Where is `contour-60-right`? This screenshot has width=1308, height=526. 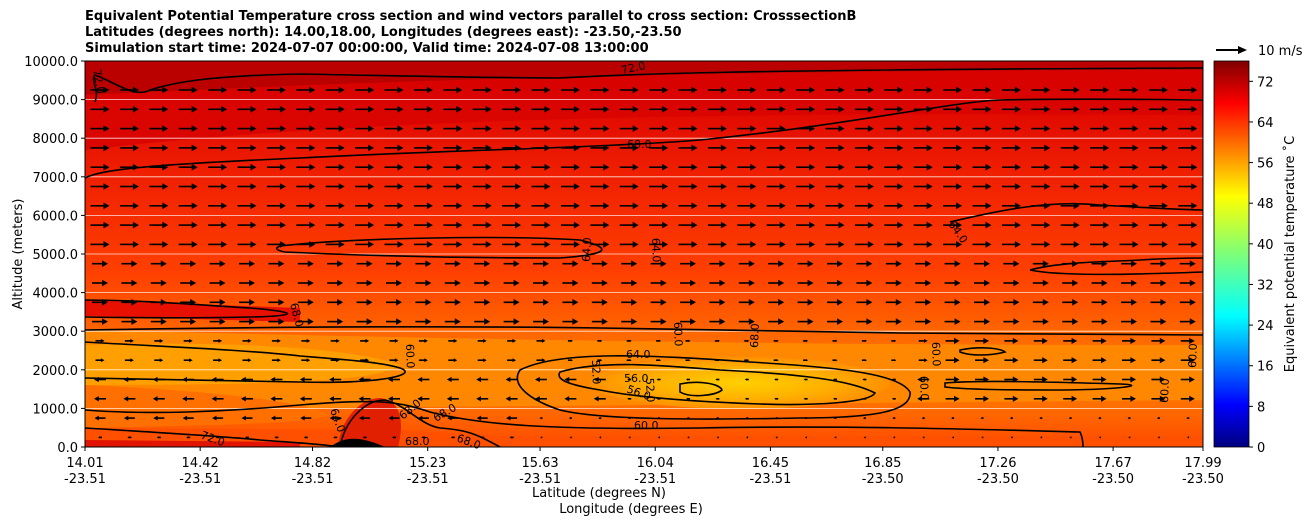 contour-60-right is located at coordinates (1038, 385).